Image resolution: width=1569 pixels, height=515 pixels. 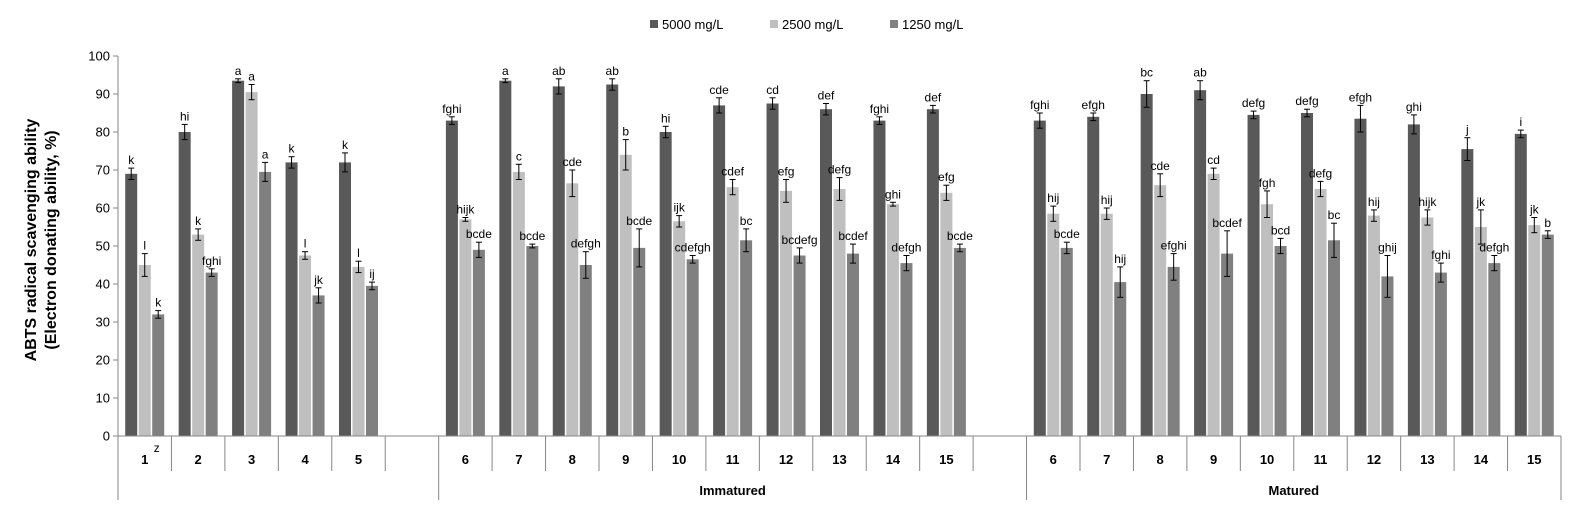 What do you see at coordinates (1534, 210) in the screenshot?
I see `significance-letter: jk` at bounding box center [1534, 210].